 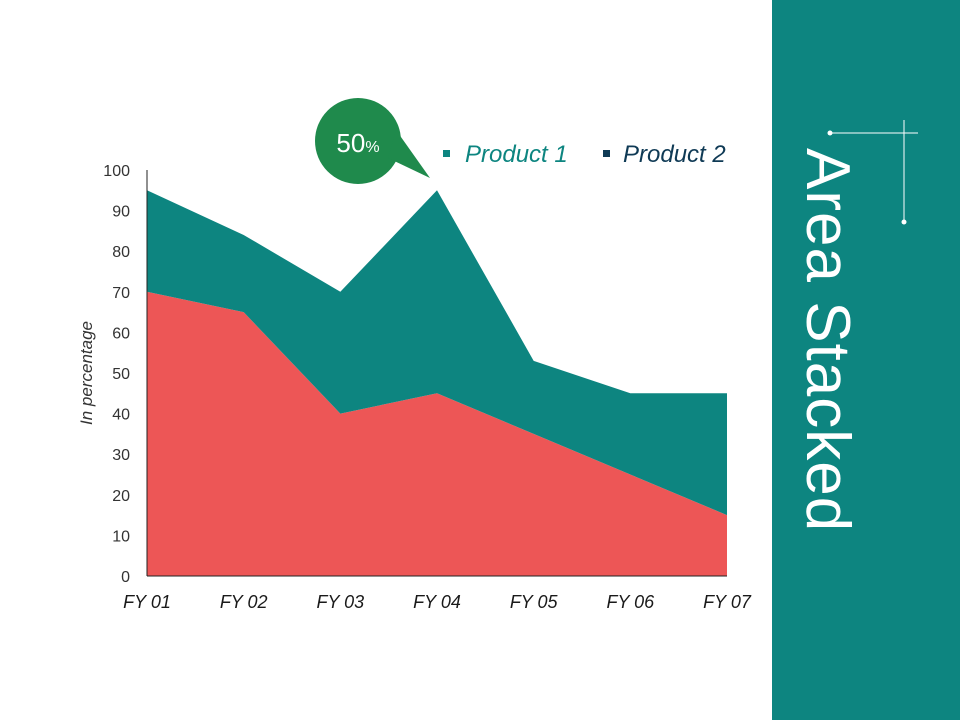 I want to click on callout-unit: %, so click(x=372, y=147).